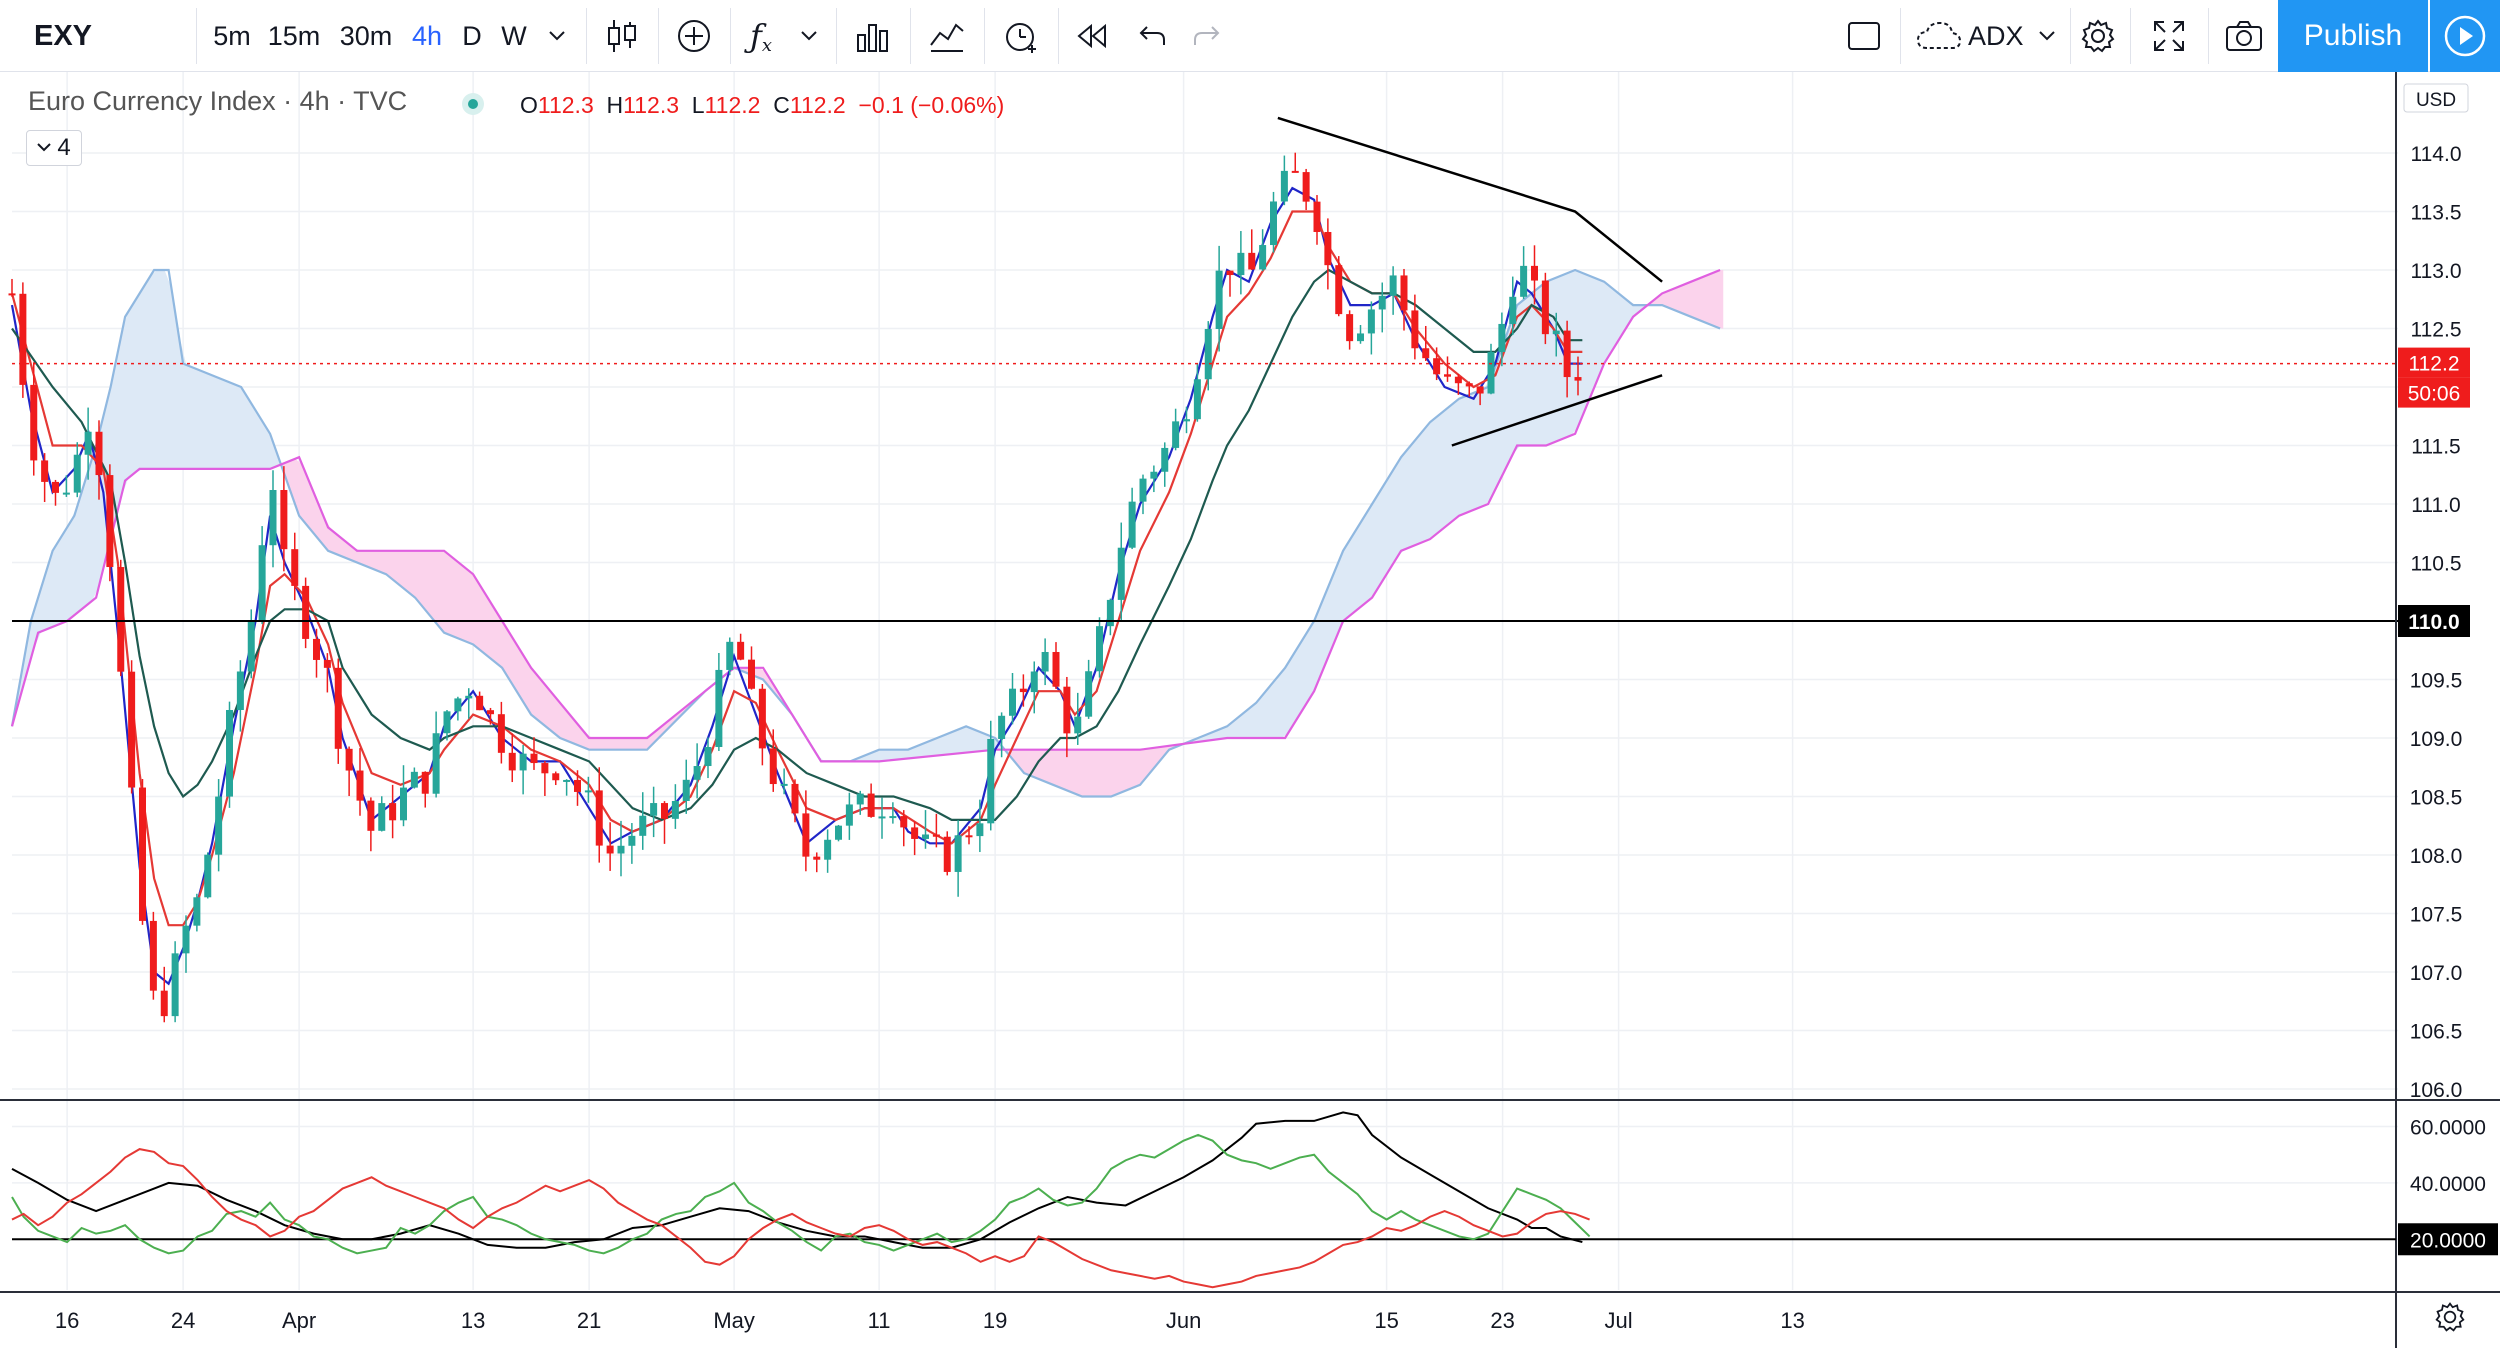 The width and height of the screenshot is (2500, 1348). I want to click on alert-clock-icon, so click(1021, 36).